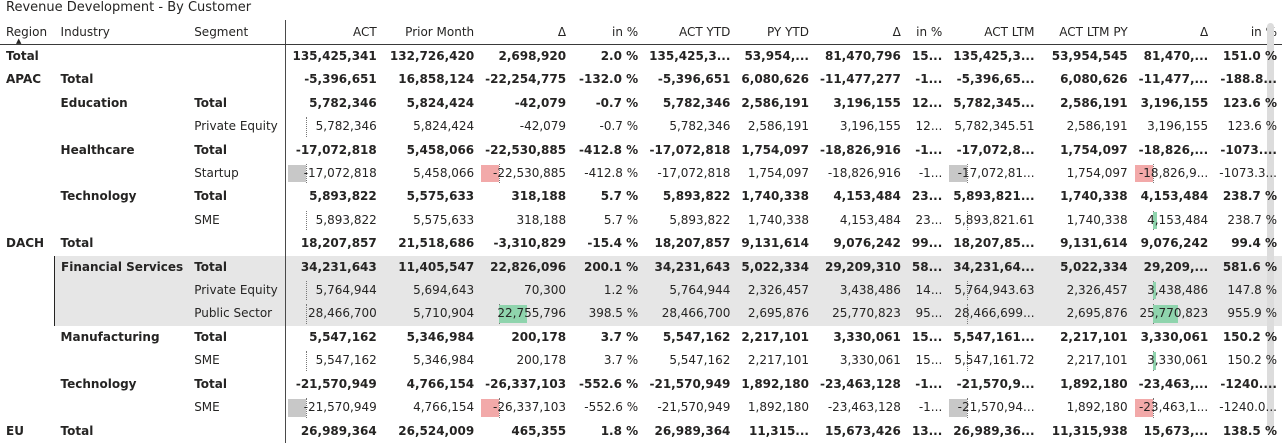 Image resolution: width=1282 pixels, height=443 pixels. I want to click on value-cell: 29,209,310, so click(859, 267).